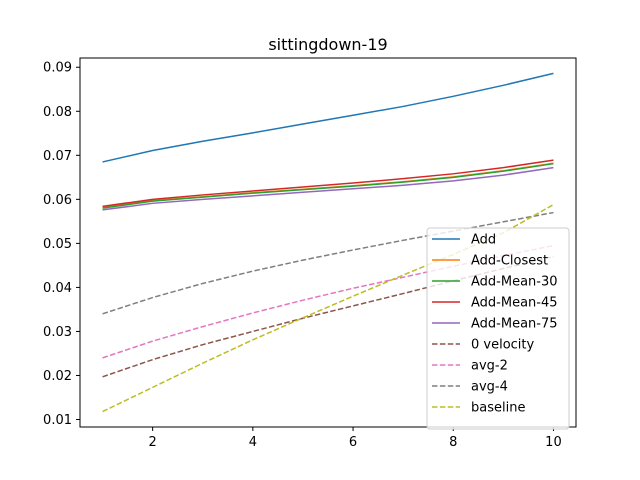  I want to click on chart-title: sittingdown-19, so click(327, 44).